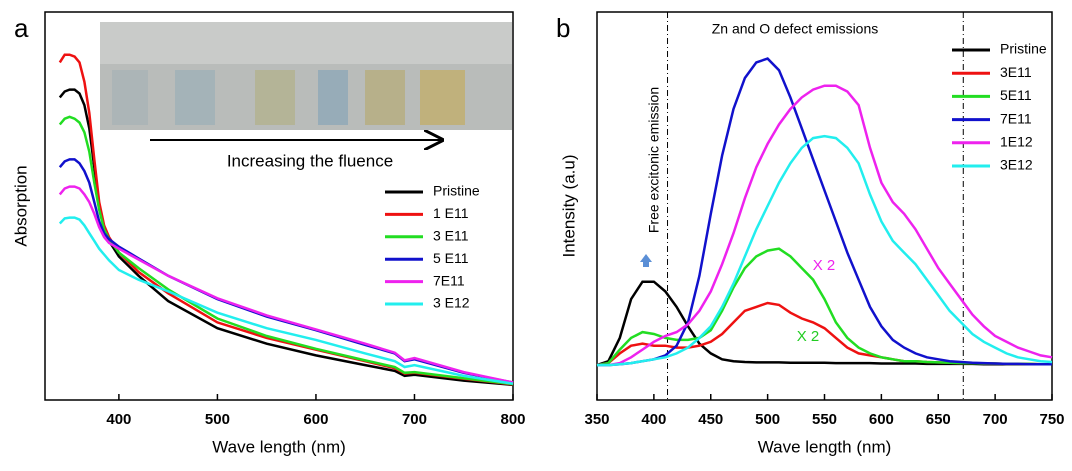 The height and width of the screenshot is (471, 1072). Describe the element at coordinates (654, 160) in the screenshot. I see `annotation: Free excitonic emission` at that location.